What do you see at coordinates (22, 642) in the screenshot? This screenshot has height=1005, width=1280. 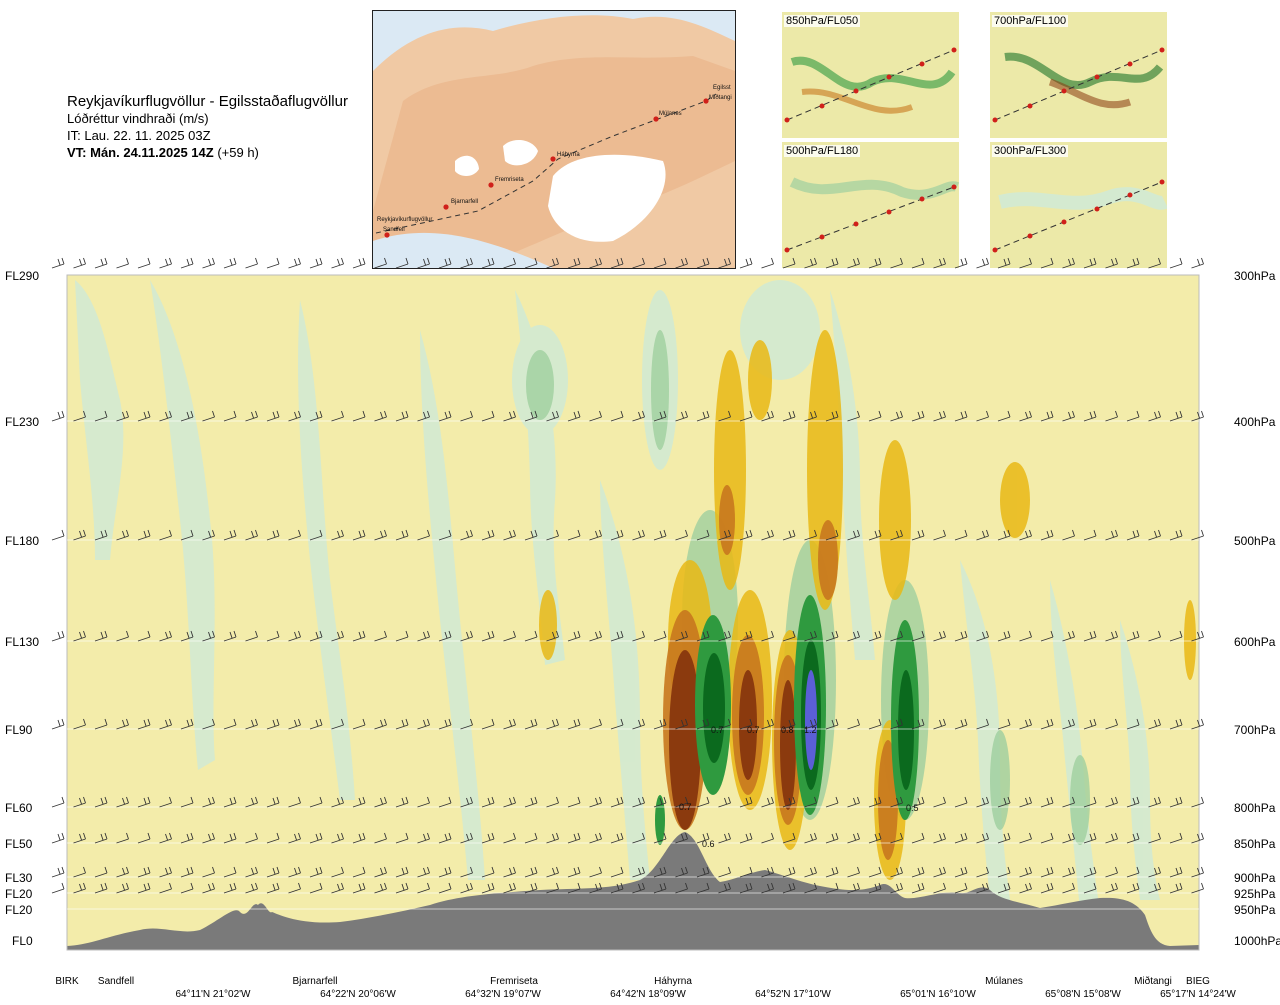 I see `left-axis-label: FL130` at bounding box center [22, 642].